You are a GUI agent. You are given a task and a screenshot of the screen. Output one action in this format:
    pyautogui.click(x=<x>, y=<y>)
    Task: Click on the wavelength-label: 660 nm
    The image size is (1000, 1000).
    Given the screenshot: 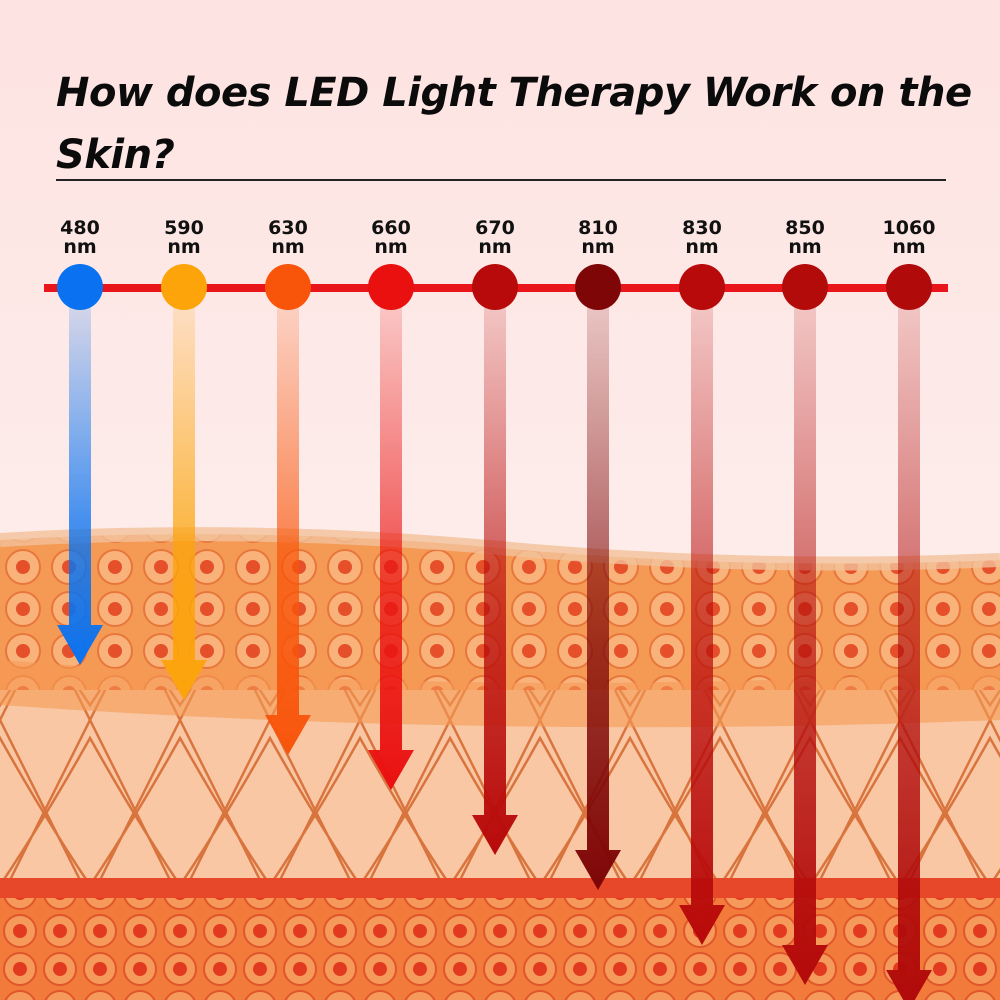 What is the action you would take?
    pyautogui.click(x=391, y=238)
    